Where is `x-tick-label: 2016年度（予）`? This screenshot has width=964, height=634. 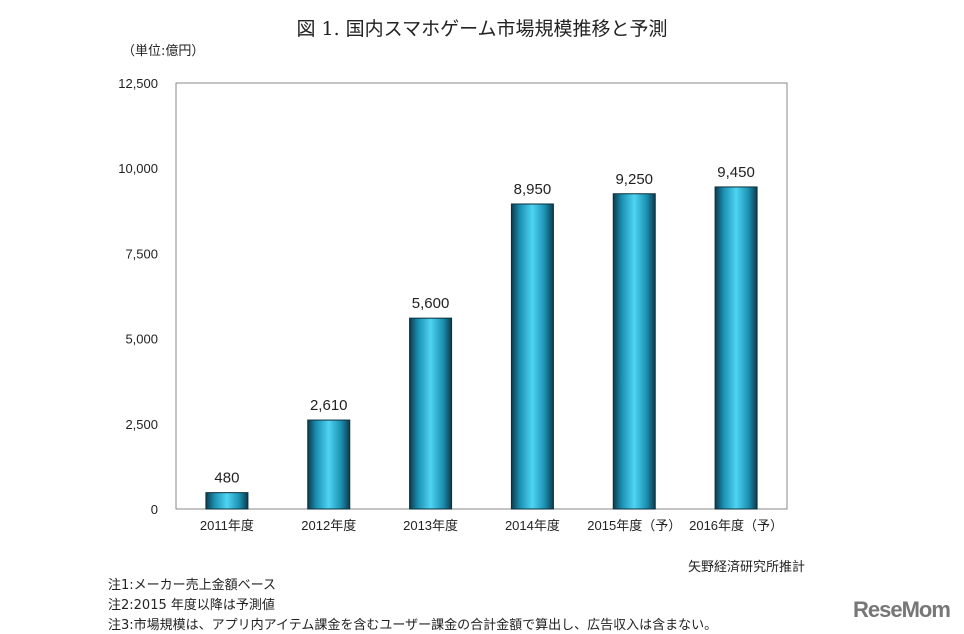
x-tick-label: 2016年度（予） is located at coordinates (736, 525).